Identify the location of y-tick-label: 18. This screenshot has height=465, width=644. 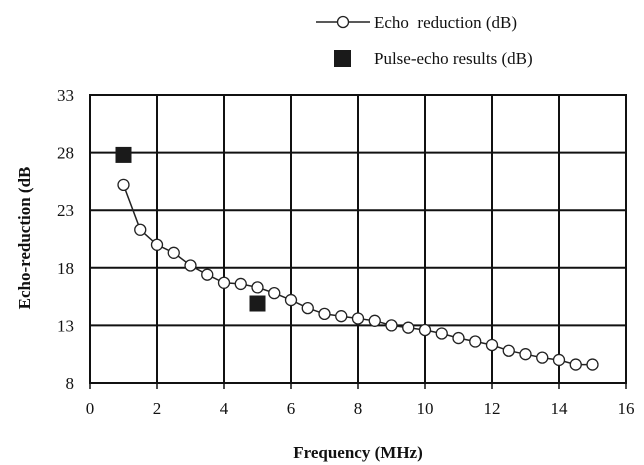
(65, 268).